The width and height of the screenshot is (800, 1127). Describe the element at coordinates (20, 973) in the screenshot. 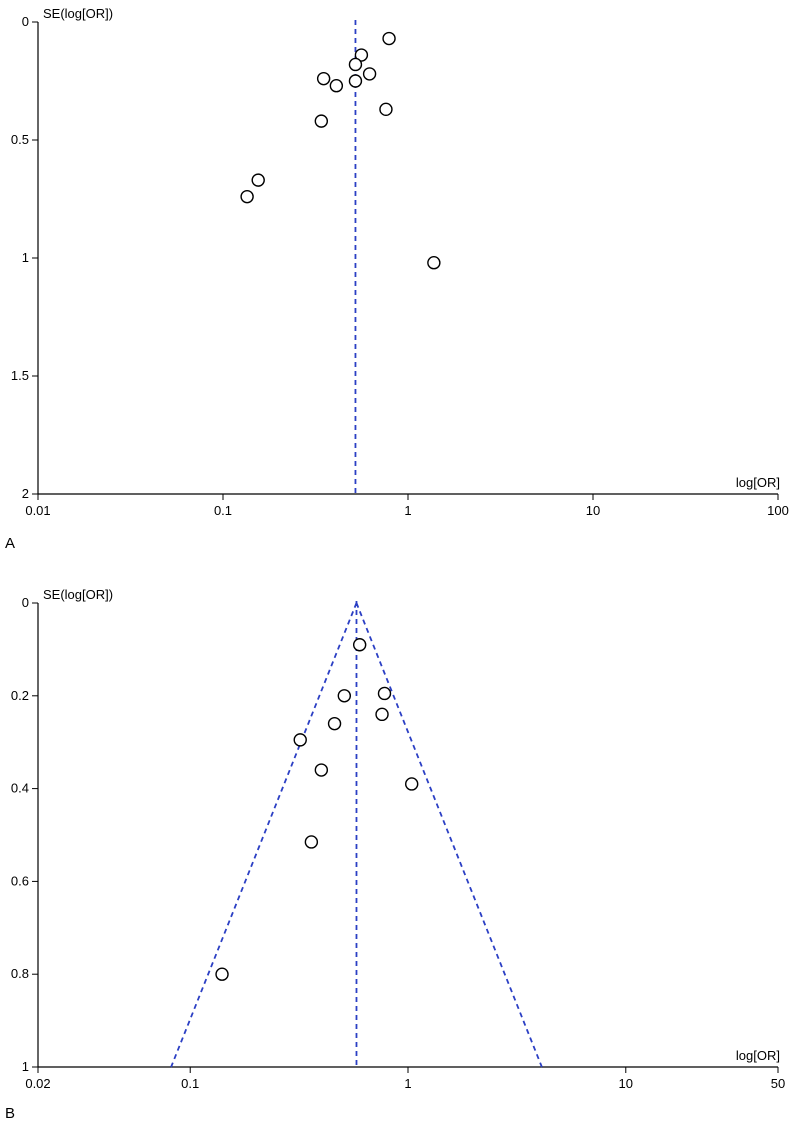

I see `chart-1-y-tick-label: 0.8` at that location.